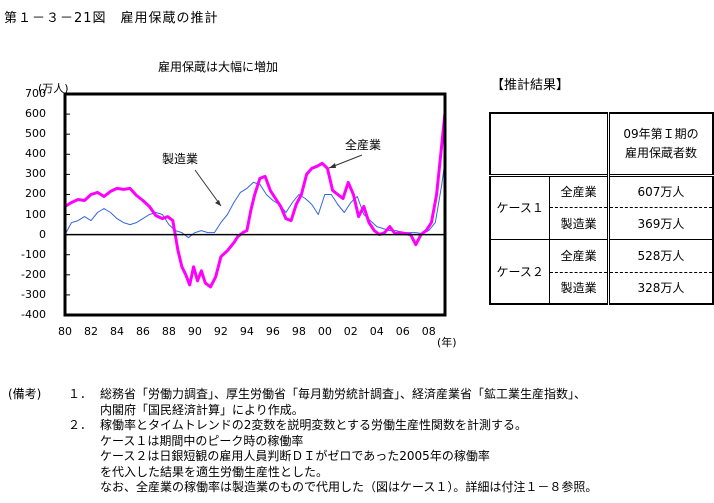 The image size is (714, 503). I want to click on results-title: 【推計結果】, so click(530, 85).